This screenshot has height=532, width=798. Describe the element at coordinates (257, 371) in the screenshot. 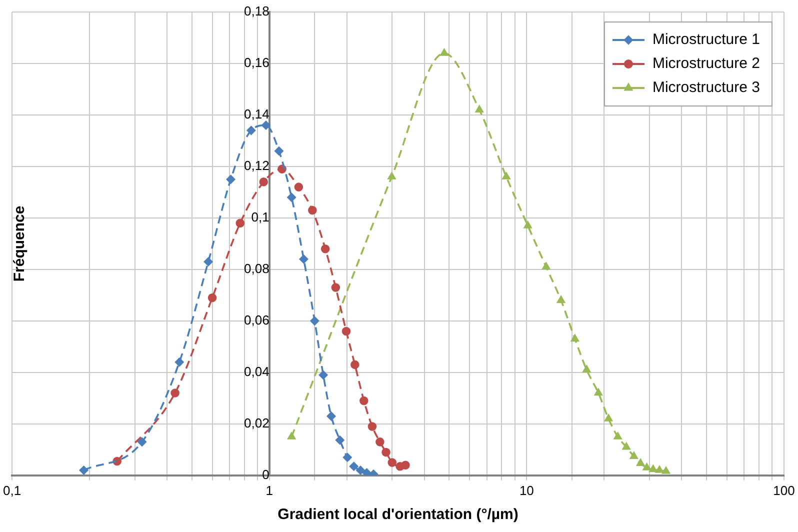

I see `y-tick-label: 0,04` at that location.